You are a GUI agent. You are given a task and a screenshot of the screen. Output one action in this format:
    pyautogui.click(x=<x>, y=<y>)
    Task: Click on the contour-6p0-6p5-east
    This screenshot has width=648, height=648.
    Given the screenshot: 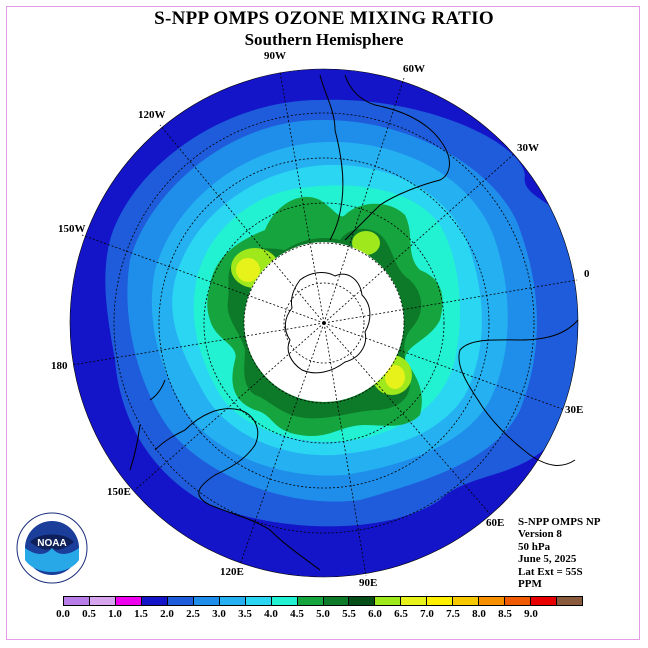 What is the action you would take?
    pyautogui.click(x=395, y=377)
    